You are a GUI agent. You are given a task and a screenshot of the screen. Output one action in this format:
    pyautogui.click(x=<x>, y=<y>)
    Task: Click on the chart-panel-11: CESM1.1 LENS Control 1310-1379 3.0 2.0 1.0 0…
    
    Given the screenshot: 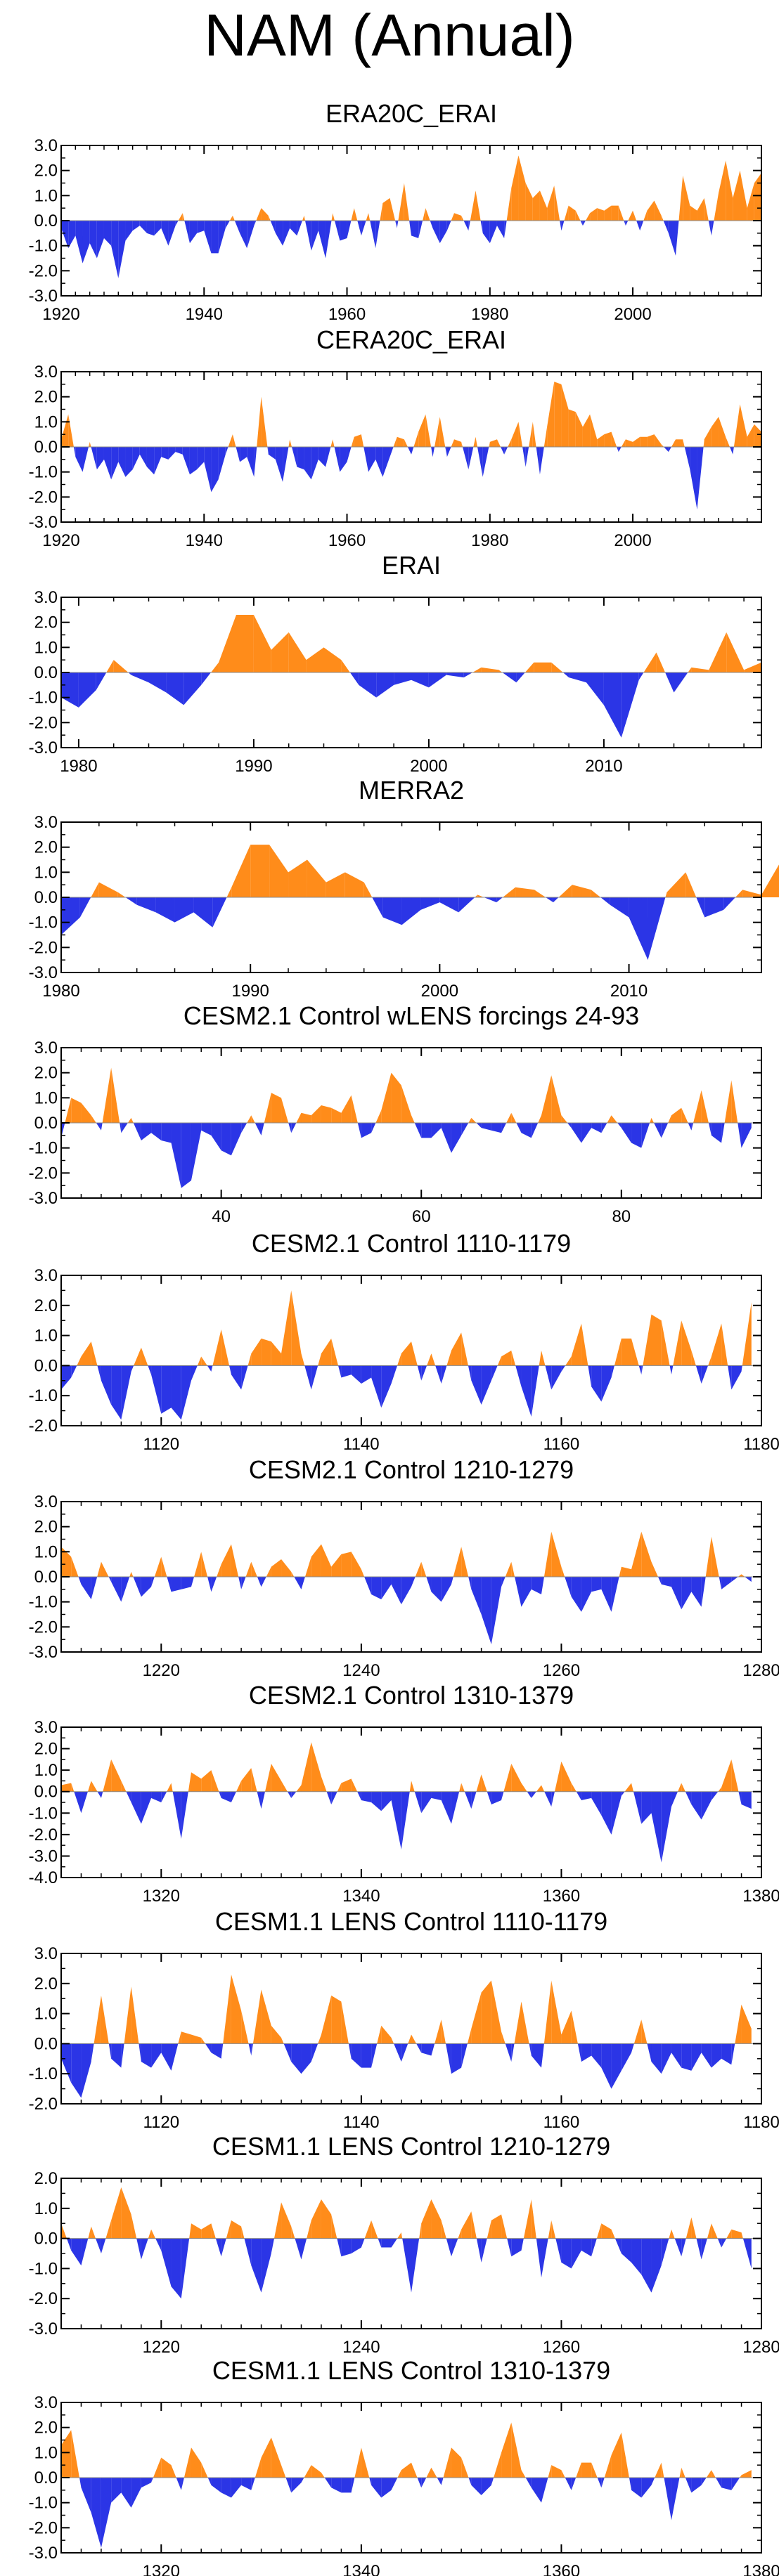 What is the action you would take?
    pyautogui.click(x=404, y=2466)
    